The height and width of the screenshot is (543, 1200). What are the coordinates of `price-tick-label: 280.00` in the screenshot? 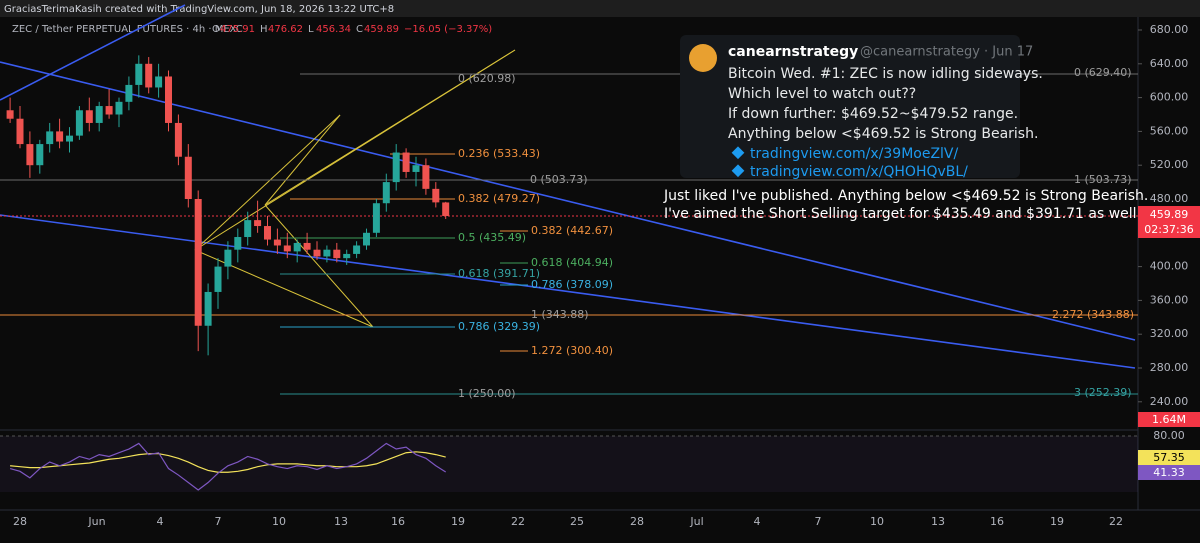 It's located at (1169, 367).